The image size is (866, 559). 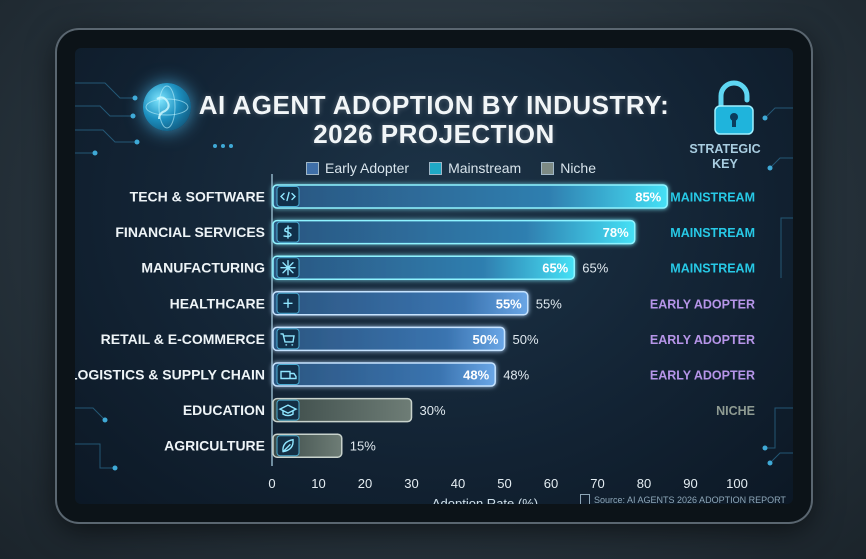 What do you see at coordinates (411, 483) in the screenshot?
I see `x-tick-label: 30` at bounding box center [411, 483].